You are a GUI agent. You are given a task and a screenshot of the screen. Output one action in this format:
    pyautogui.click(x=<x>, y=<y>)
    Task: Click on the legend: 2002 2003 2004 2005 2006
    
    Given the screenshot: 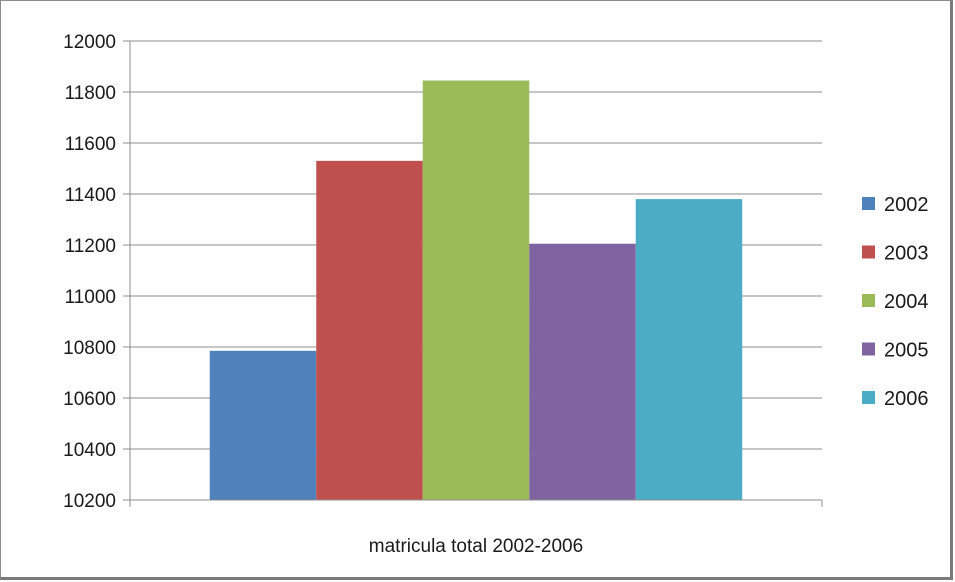 What is the action you would take?
    pyautogui.click(x=895, y=302)
    